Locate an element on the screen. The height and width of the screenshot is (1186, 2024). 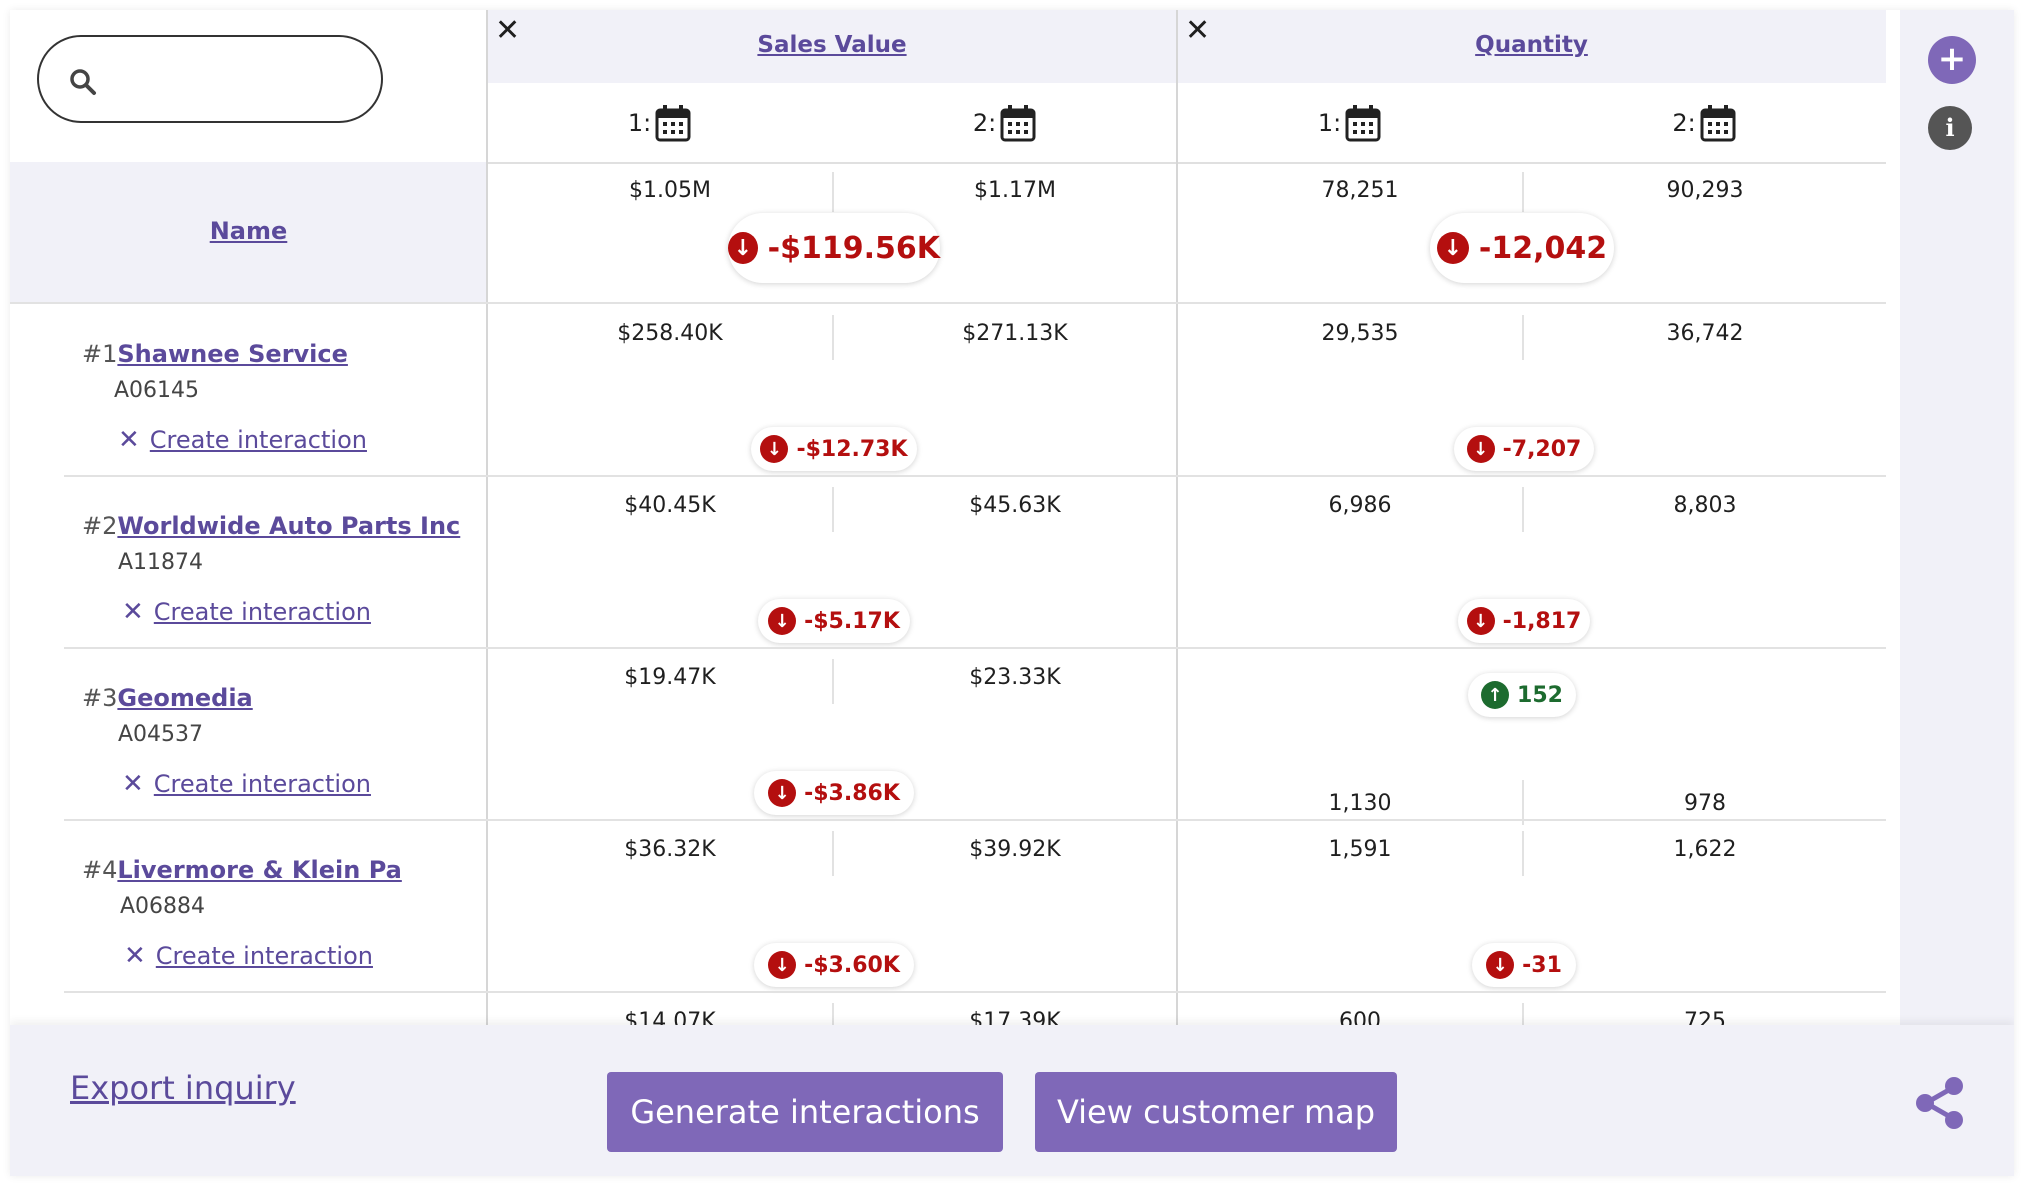
info-icon: i is located at coordinates (1950, 128).